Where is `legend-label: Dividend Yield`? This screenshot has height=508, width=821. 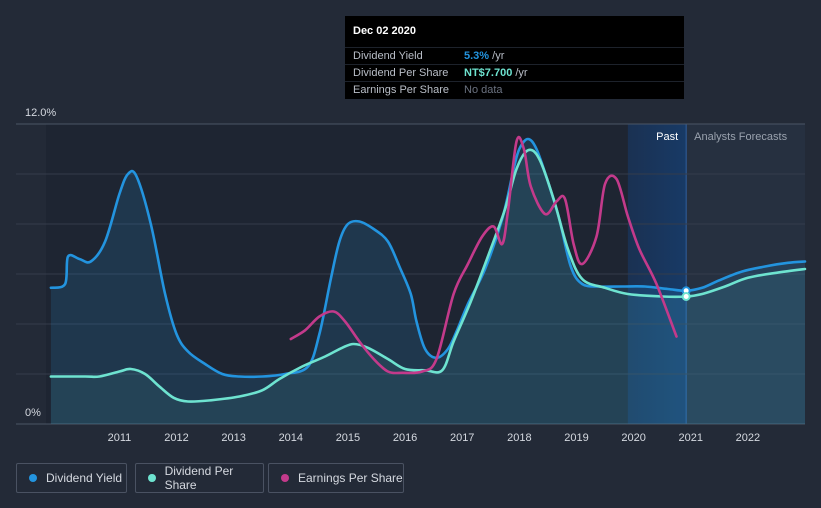
legend-label: Dividend Yield is located at coordinates (84, 478).